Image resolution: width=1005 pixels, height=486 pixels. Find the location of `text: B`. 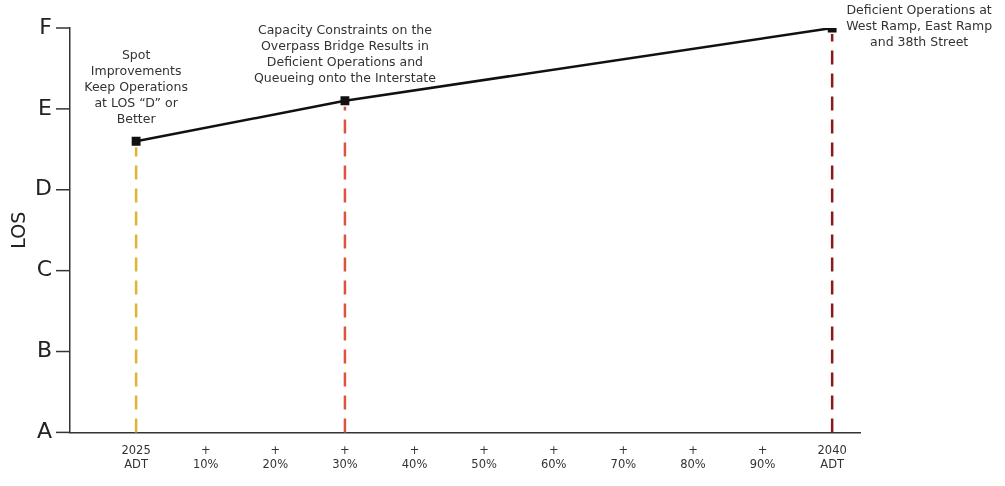

text: B is located at coordinates (44, 350).